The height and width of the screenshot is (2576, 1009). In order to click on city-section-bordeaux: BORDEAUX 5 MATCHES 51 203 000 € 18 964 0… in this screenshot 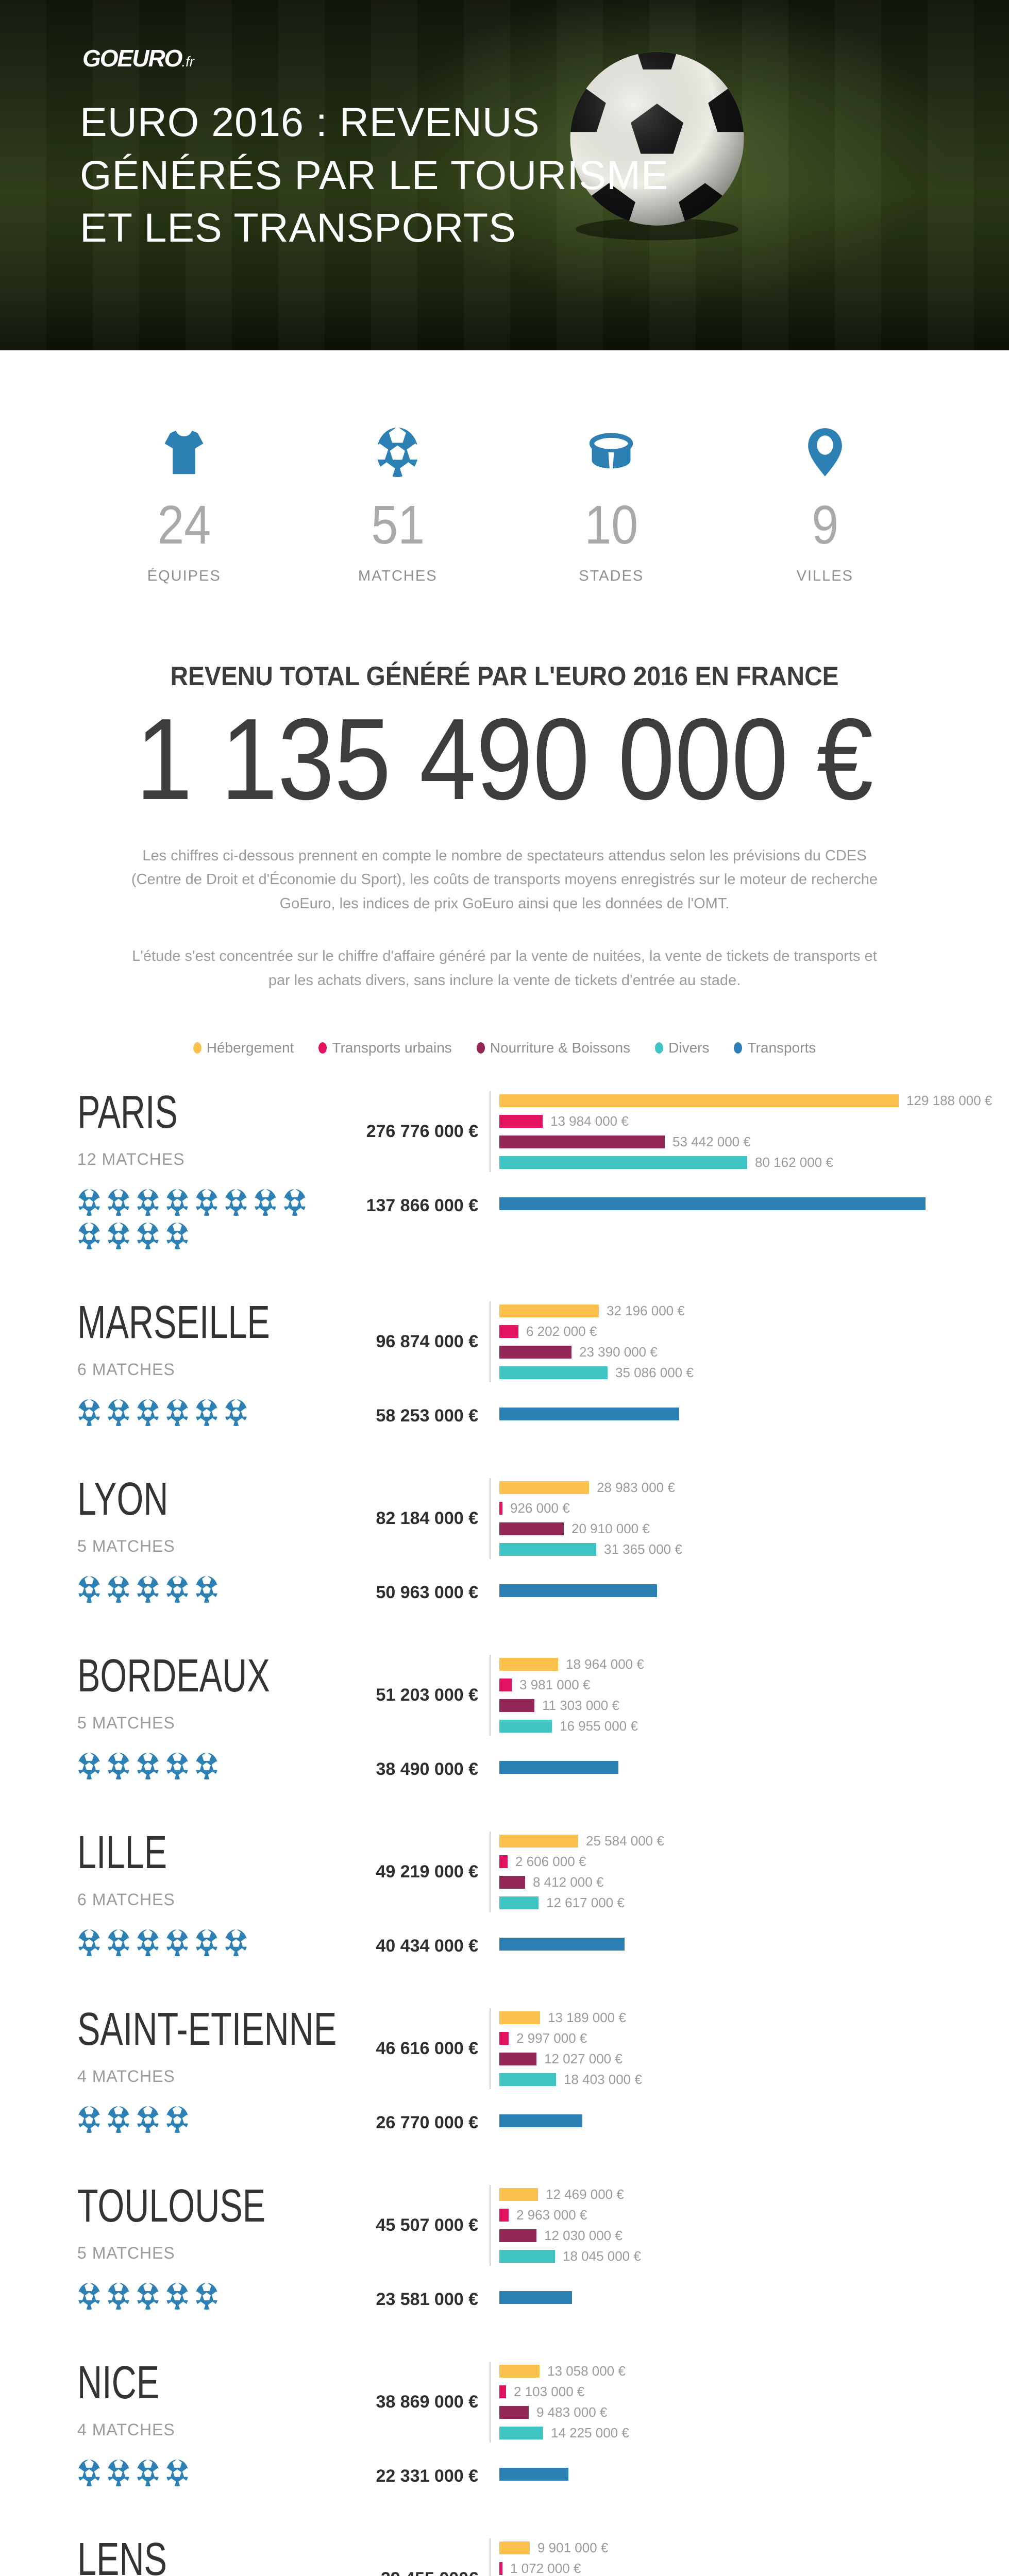, I will do `click(505, 1716)`.